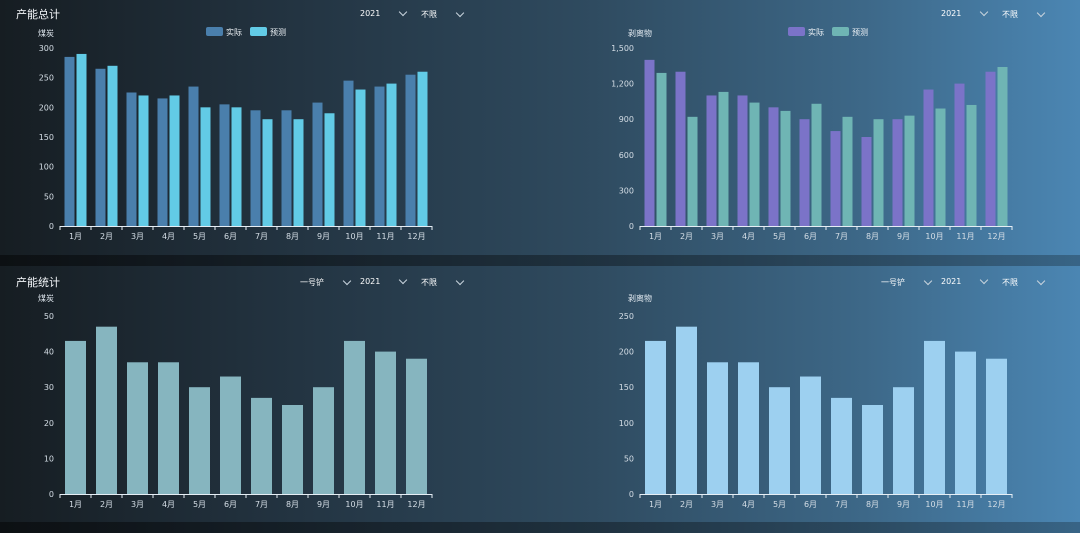 The width and height of the screenshot is (1080, 533). What do you see at coordinates (907, 282) in the screenshot?
I see `shovel-select-right: 一号铲` at bounding box center [907, 282].